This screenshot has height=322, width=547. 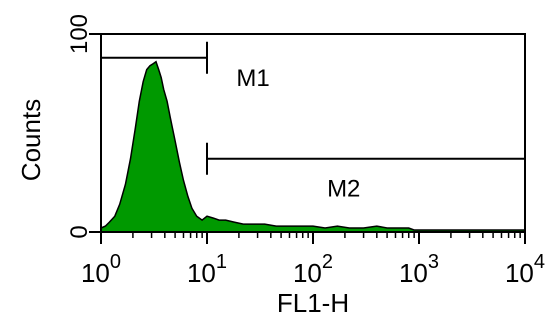 What do you see at coordinates (343, 189) in the screenshot?
I see `marker-m2-label: M2` at bounding box center [343, 189].